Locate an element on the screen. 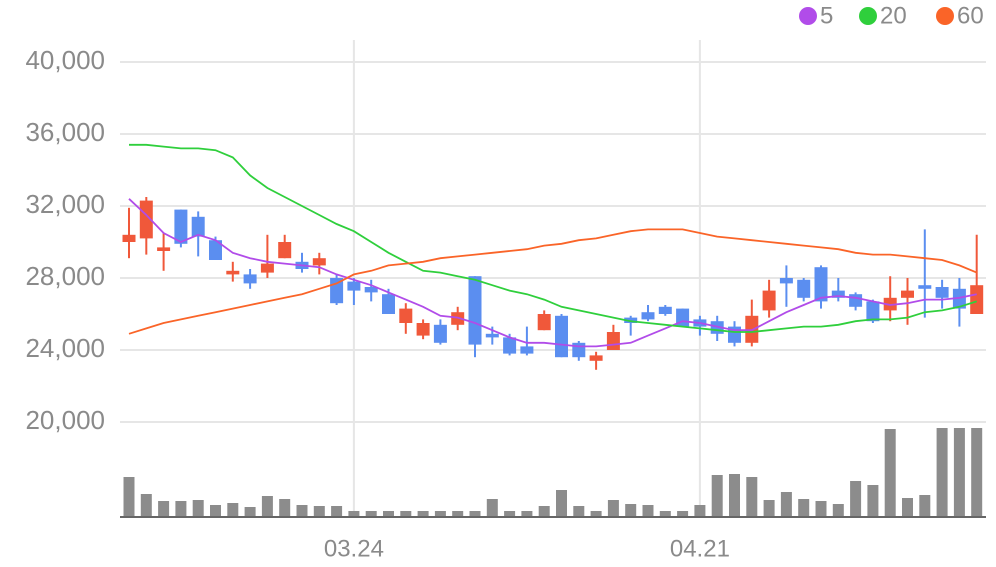 This screenshot has height=567, width=996. y-tick-label: 32,000 is located at coordinates (65, 204).